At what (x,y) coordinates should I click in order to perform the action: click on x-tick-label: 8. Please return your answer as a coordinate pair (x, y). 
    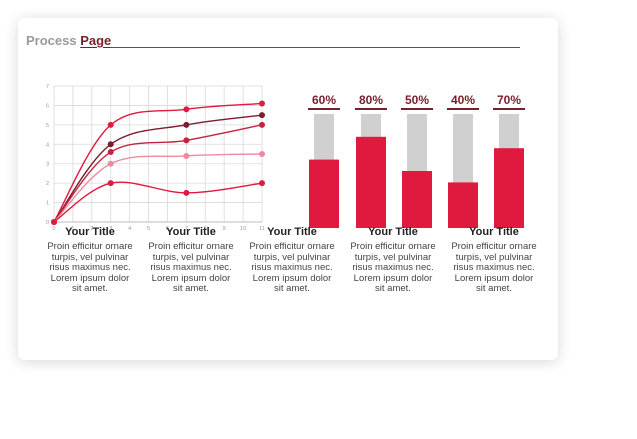
    Looking at the image, I should click on (205, 229).